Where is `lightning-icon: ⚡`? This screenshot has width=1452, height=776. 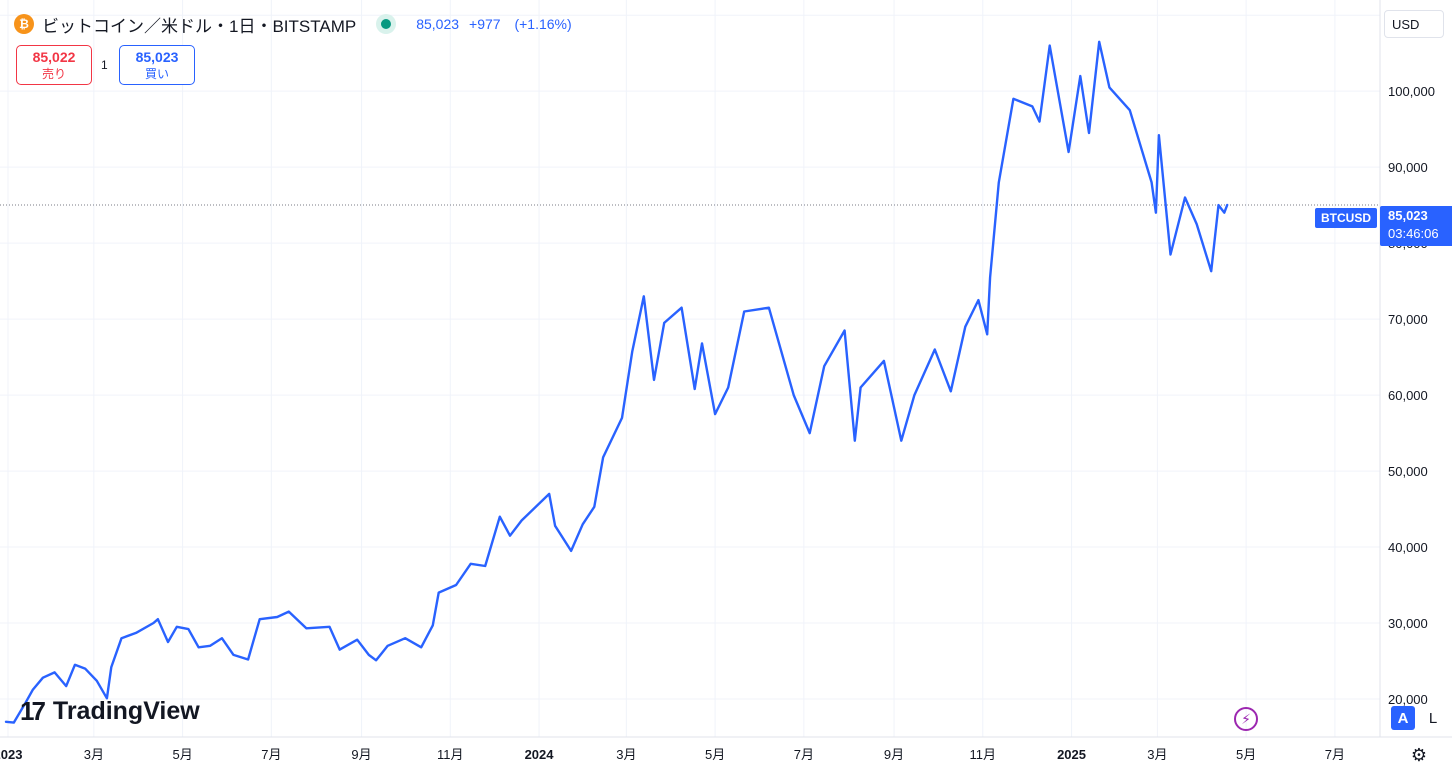 lightning-icon: ⚡ is located at coordinates (1246, 719).